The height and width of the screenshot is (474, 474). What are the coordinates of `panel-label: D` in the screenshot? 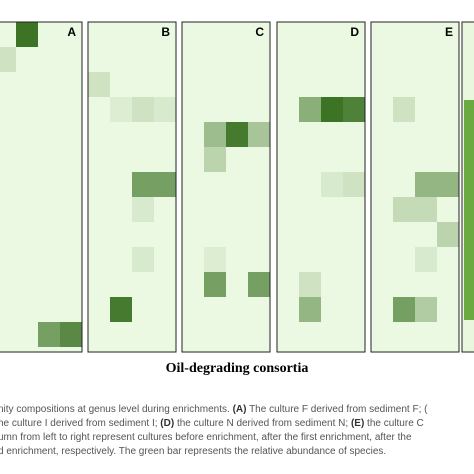 It's located at (354, 32).